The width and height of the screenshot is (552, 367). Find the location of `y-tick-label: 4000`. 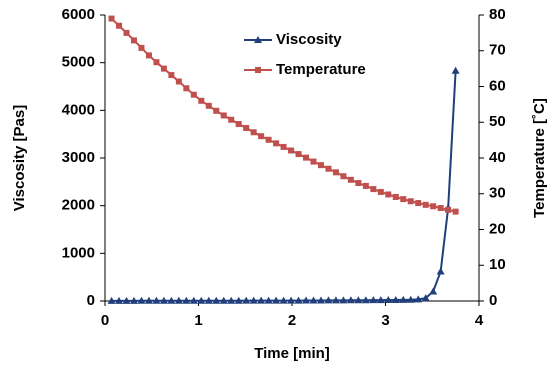

y-tick-label: 4000 is located at coordinates (78, 109).